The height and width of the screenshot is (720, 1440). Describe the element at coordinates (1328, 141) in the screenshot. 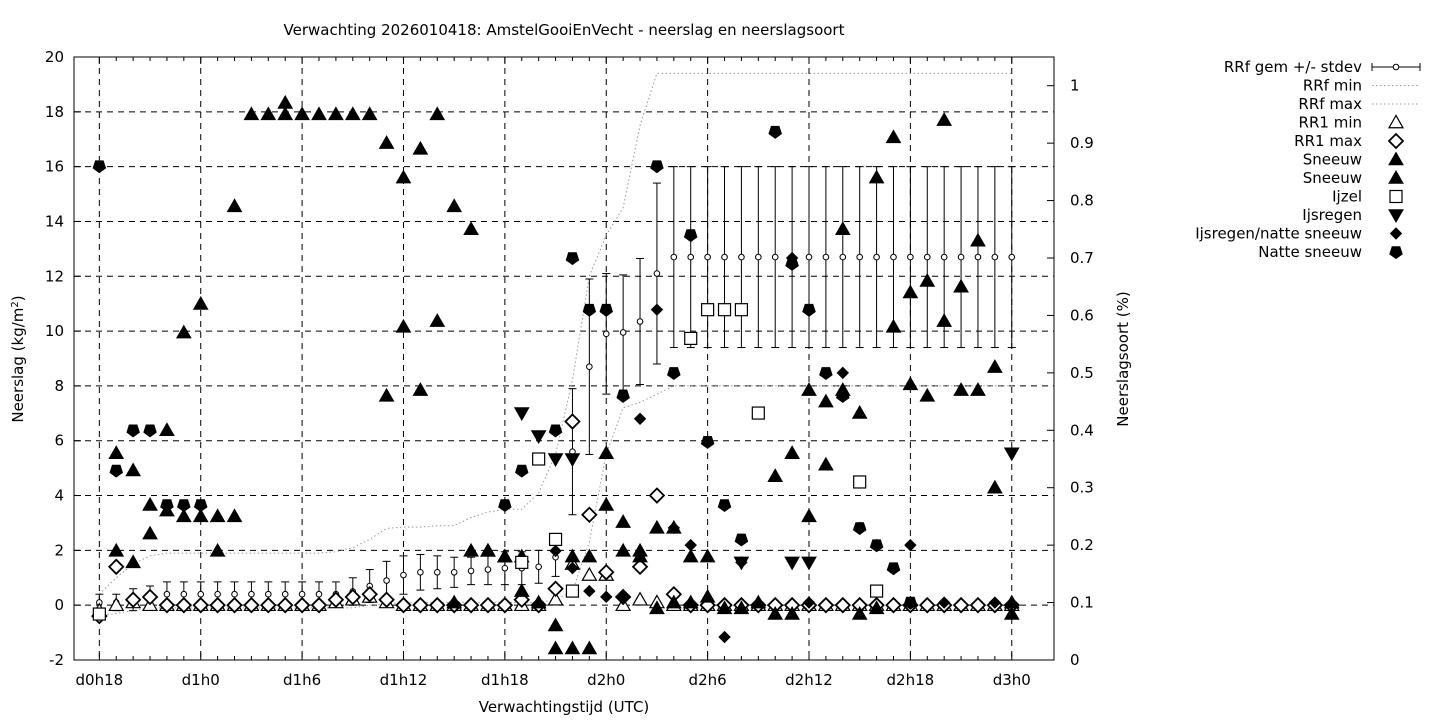

I see `legend-label: RR1 max` at that location.